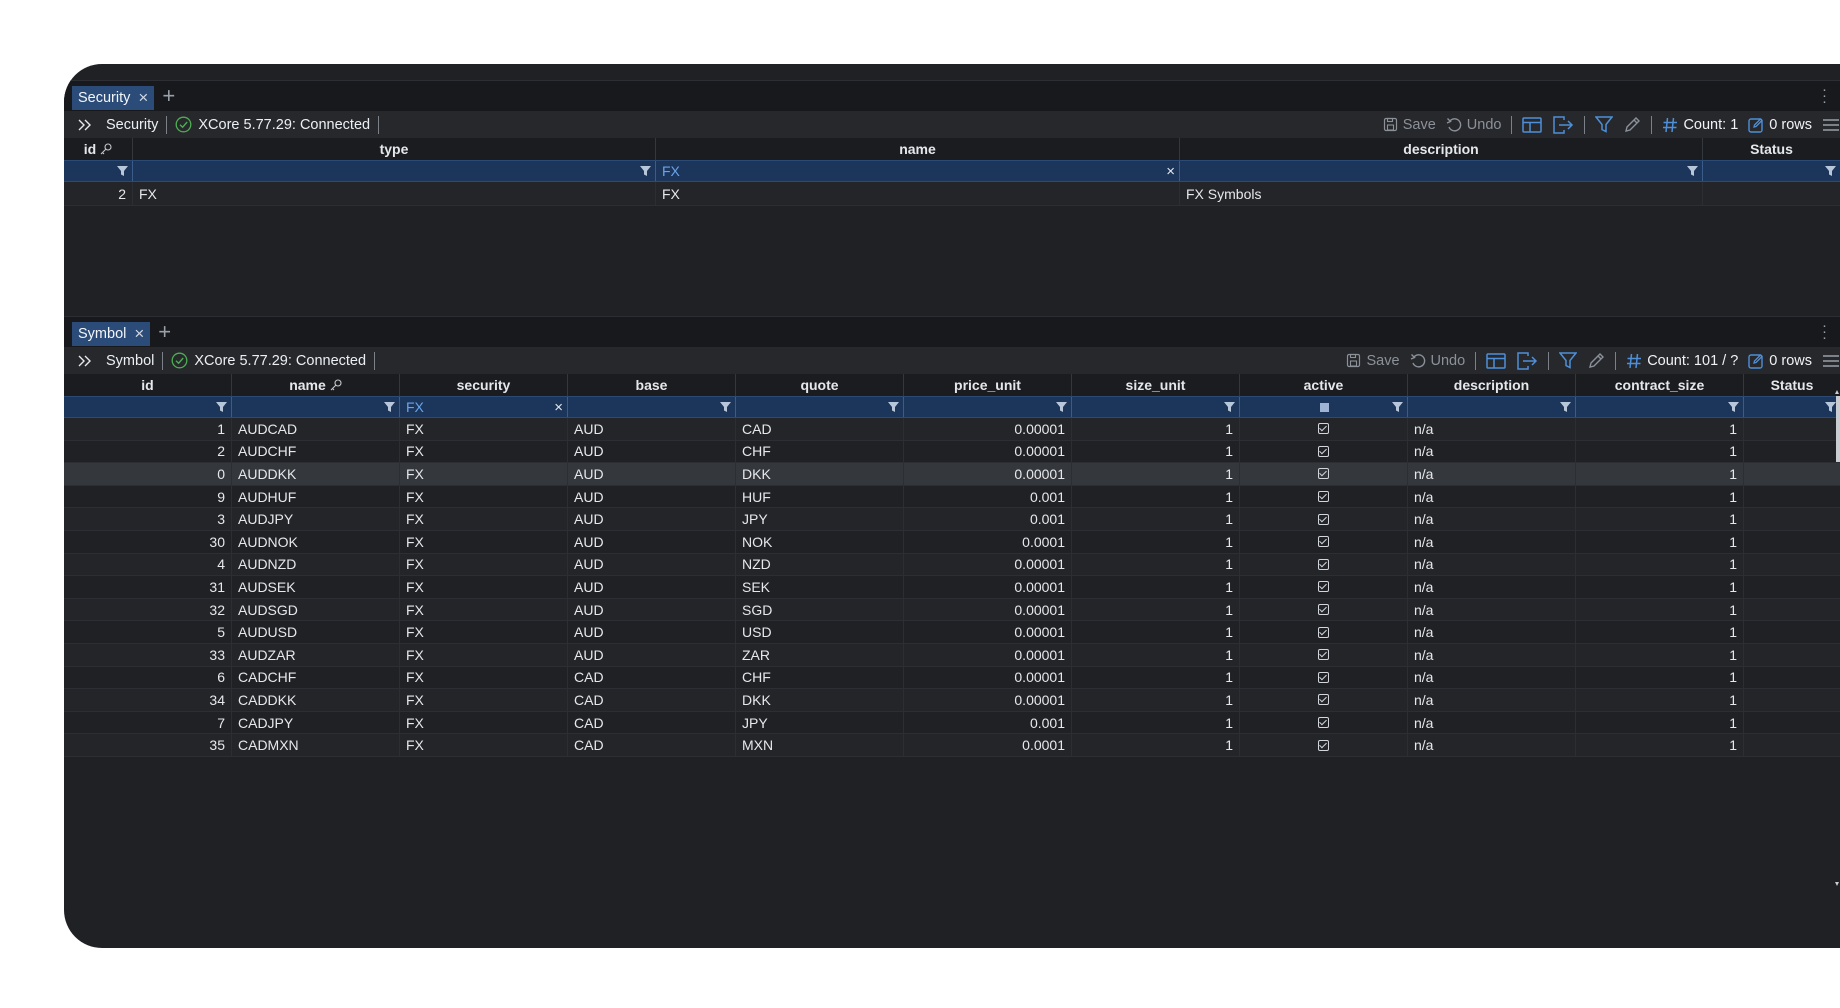  What do you see at coordinates (952, 700) in the screenshot?
I see `table-row: 34 CADDKK FX CAD DKK 0.00001 1 n/a 1` at bounding box center [952, 700].